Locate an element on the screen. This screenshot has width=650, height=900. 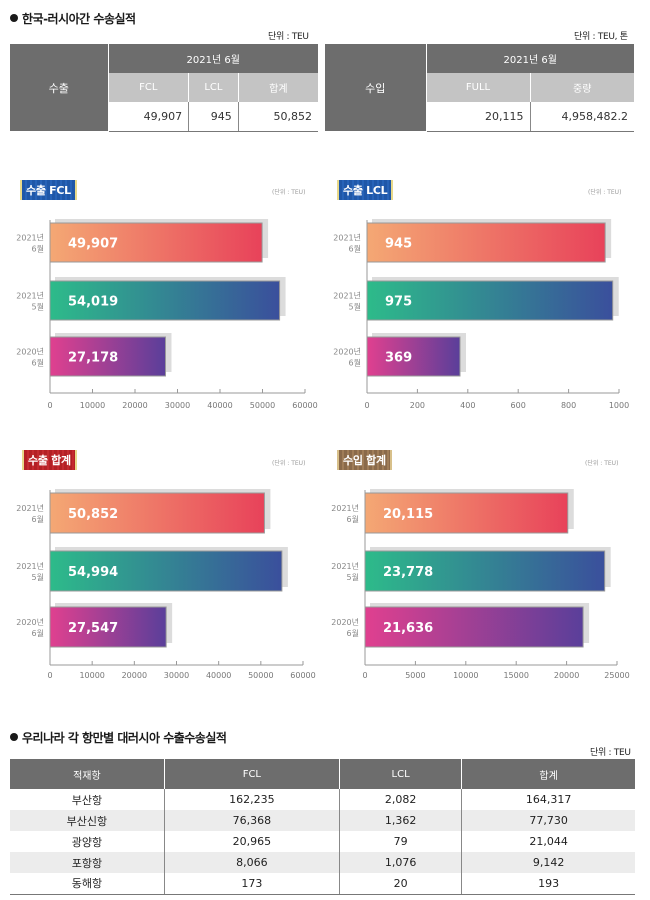
port-total: 9,142 is located at coordinates (548, 862).